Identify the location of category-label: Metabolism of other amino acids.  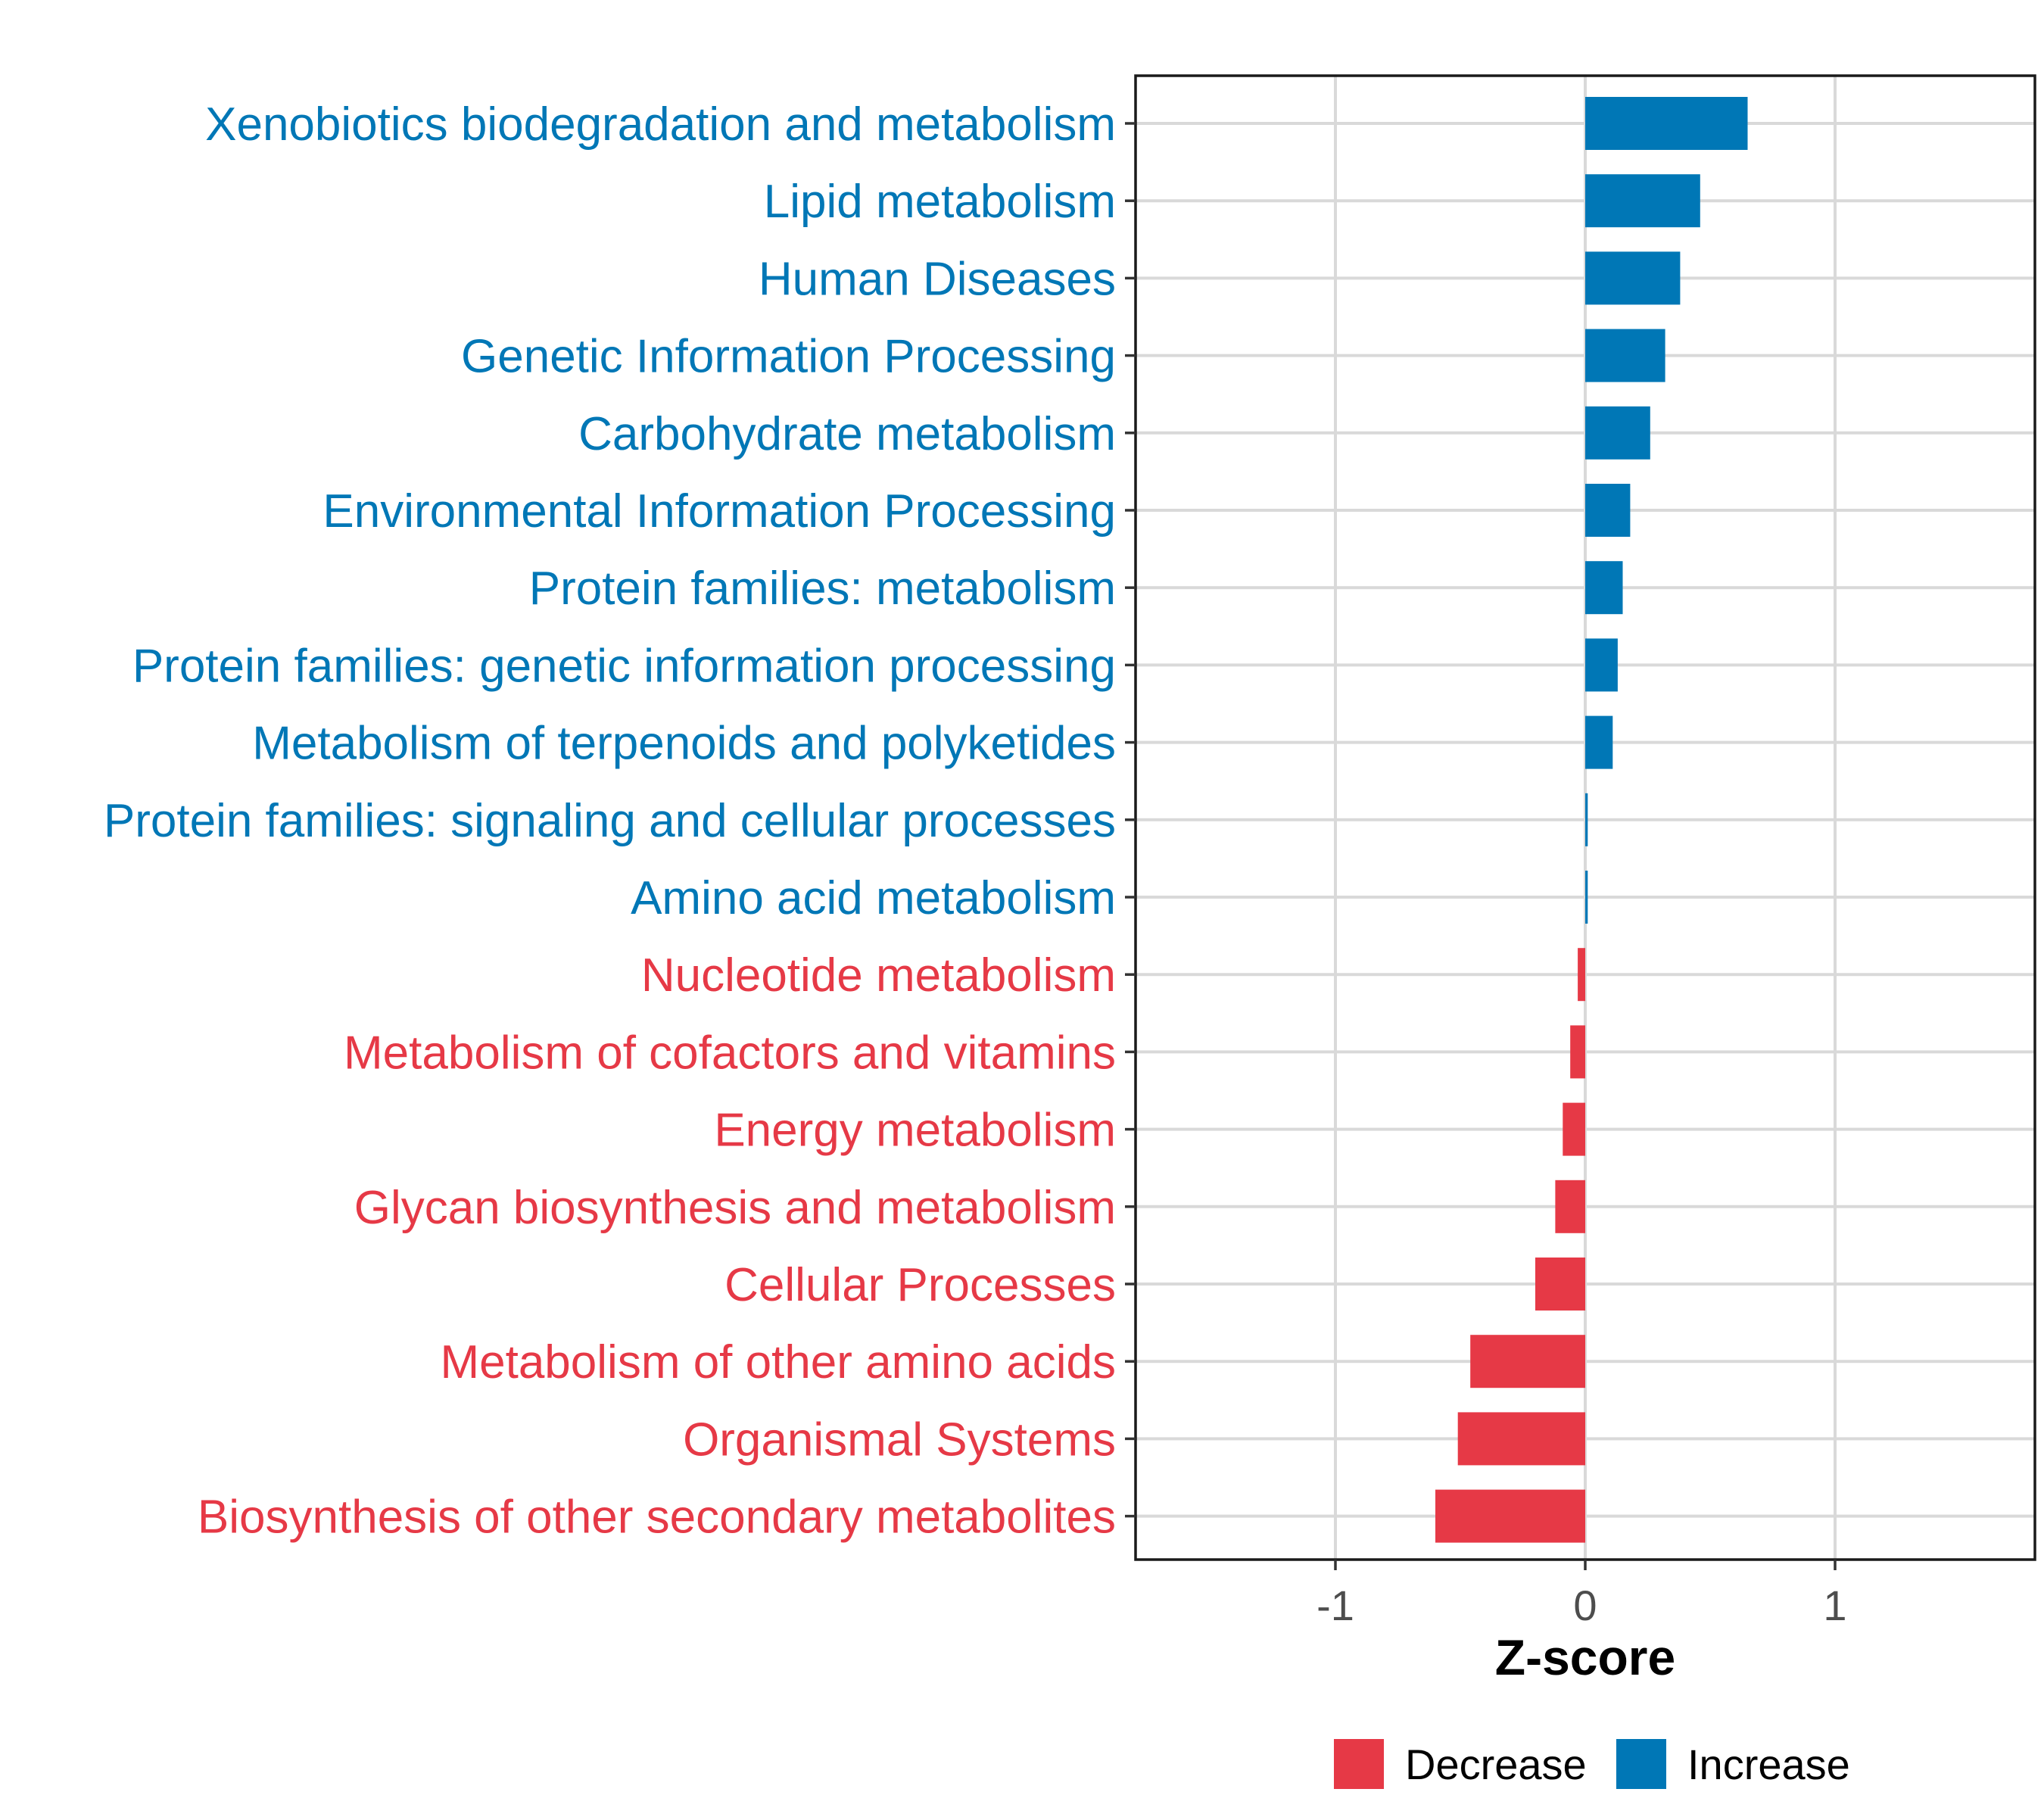
(778, 1362).